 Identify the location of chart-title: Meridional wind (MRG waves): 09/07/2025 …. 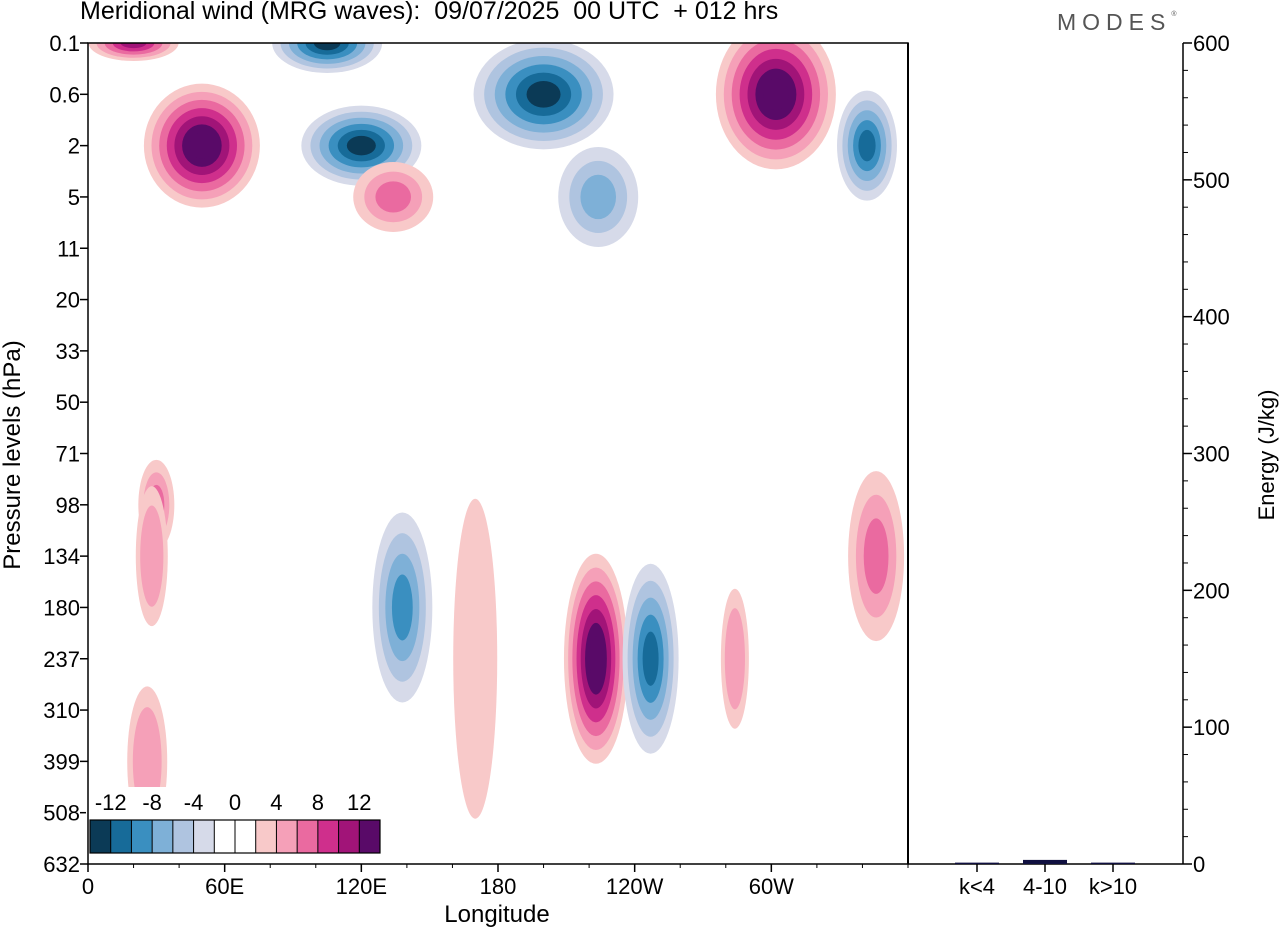
(429, 12).